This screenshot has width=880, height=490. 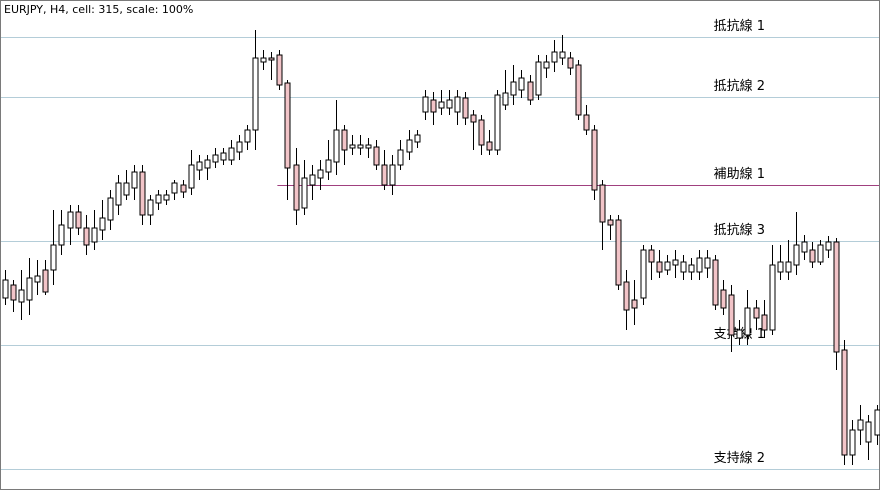 I want to click on level-label: 抵抗線 1, so click(x=739, y=26).